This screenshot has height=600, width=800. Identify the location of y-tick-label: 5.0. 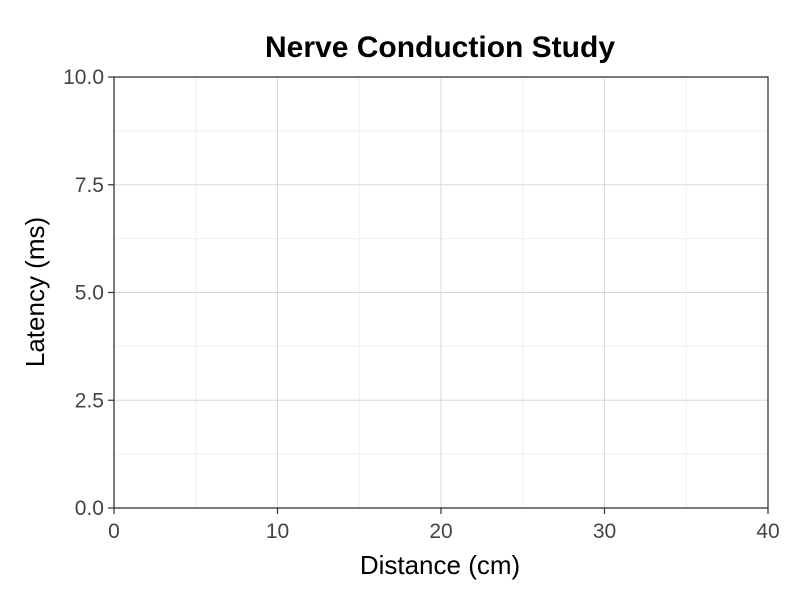
(89, 293).